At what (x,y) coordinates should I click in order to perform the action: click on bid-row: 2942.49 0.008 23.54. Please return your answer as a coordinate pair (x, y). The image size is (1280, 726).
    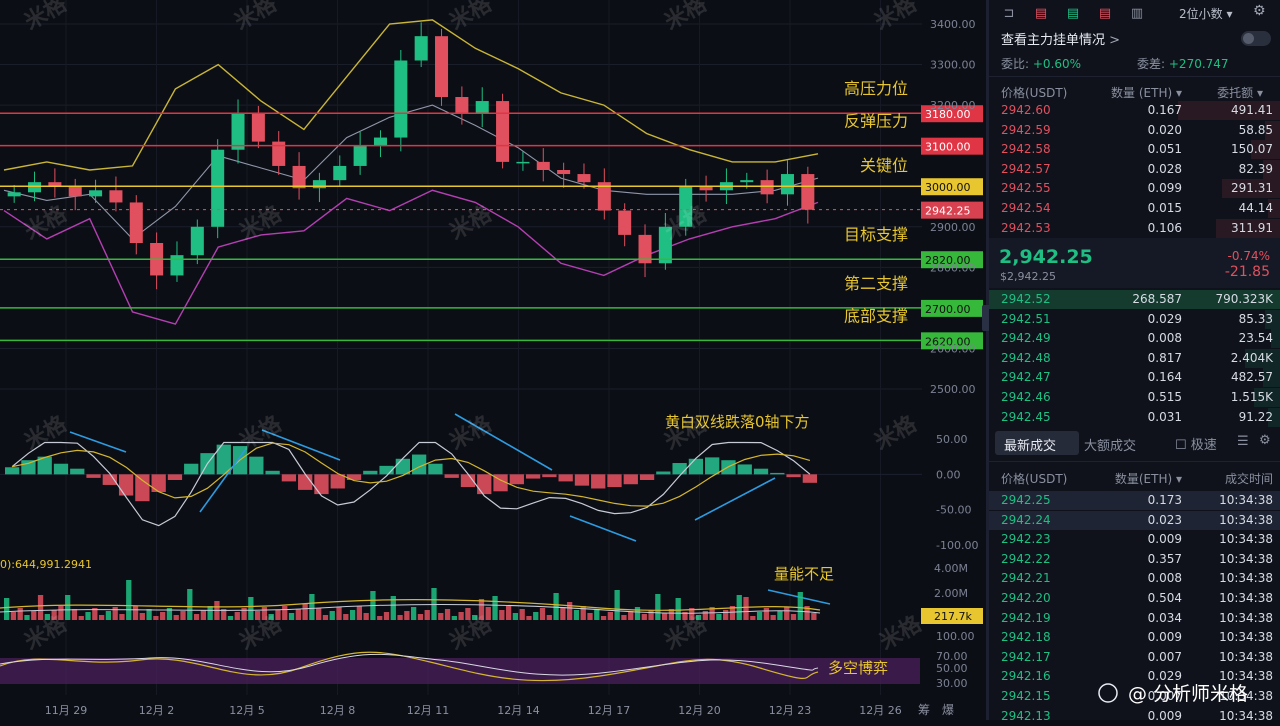
    Looking at the image, I should click on (1134, 339).